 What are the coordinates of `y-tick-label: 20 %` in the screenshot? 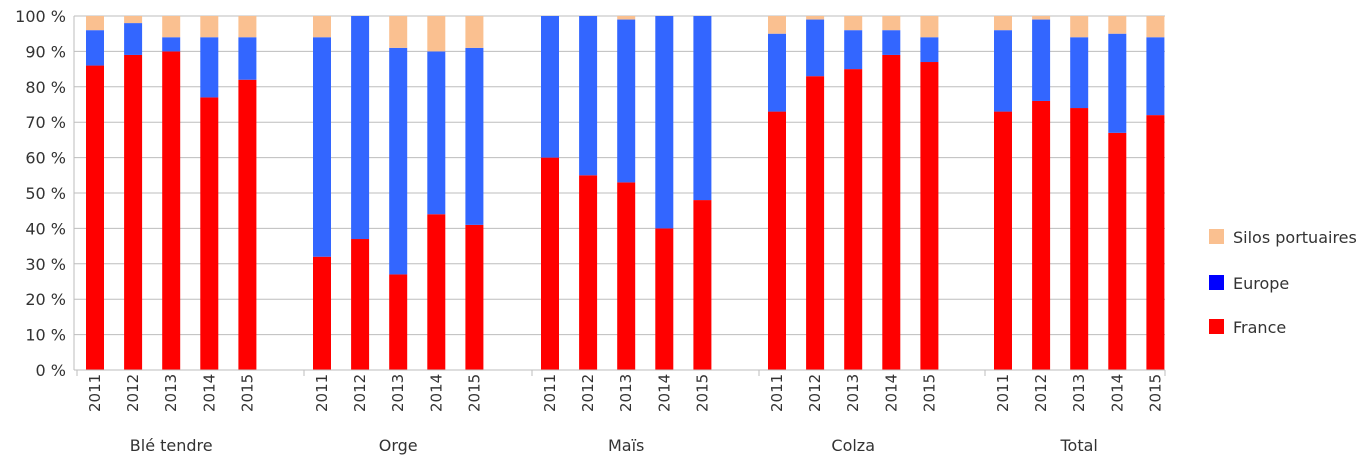 It's located at (45, 299).